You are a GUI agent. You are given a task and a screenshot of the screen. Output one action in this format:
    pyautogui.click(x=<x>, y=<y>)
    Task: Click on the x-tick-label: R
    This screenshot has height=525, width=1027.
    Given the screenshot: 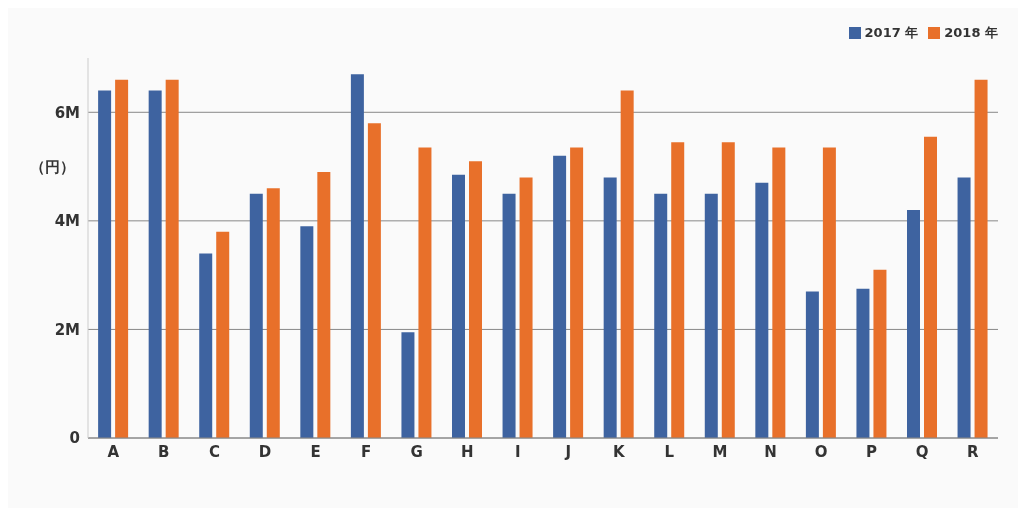 What is the action you would take?
    pyautogui.click(x=972, y=451)
    